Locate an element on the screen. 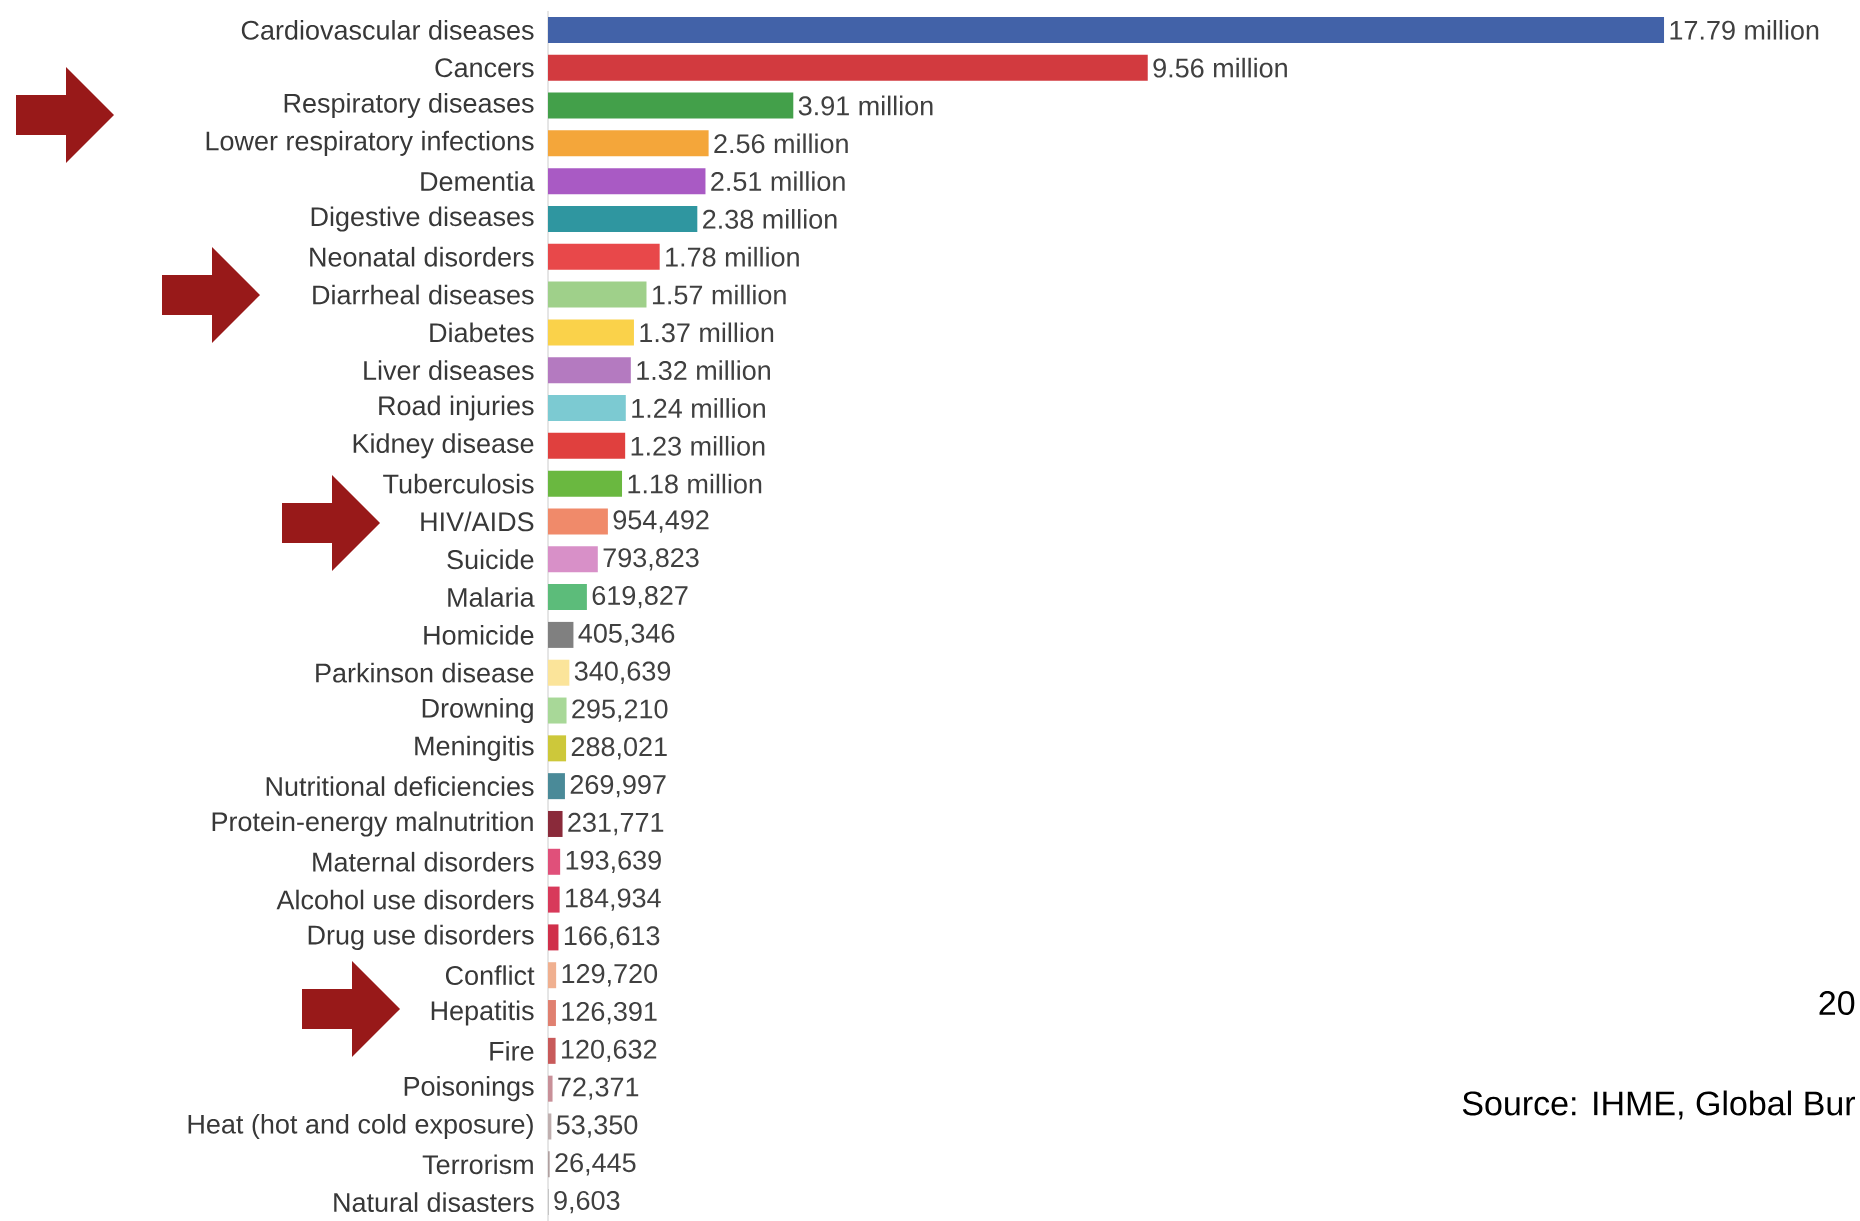 The height and width of the screenshot is (1221, 1860). annotation: Source: IHME, Global Bur is located at coordinates (1659, 1105).